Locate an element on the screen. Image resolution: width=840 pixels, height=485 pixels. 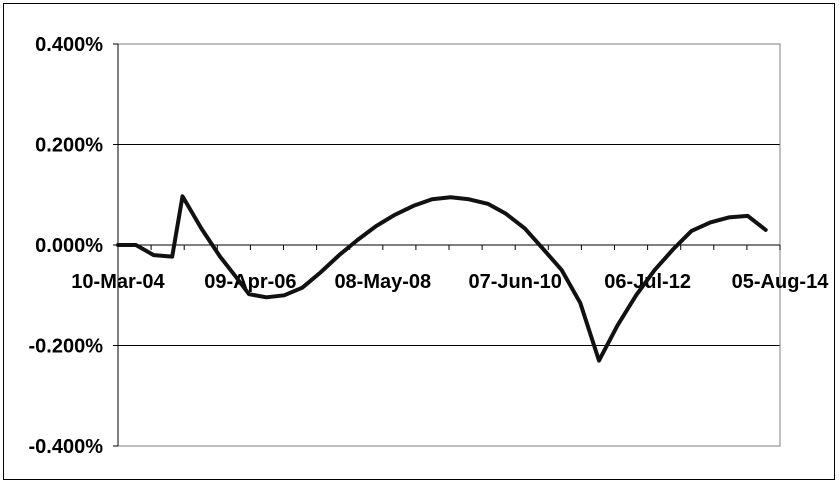
x-tick-label: 10-Mar-04 is located at coordinates (118, 282).